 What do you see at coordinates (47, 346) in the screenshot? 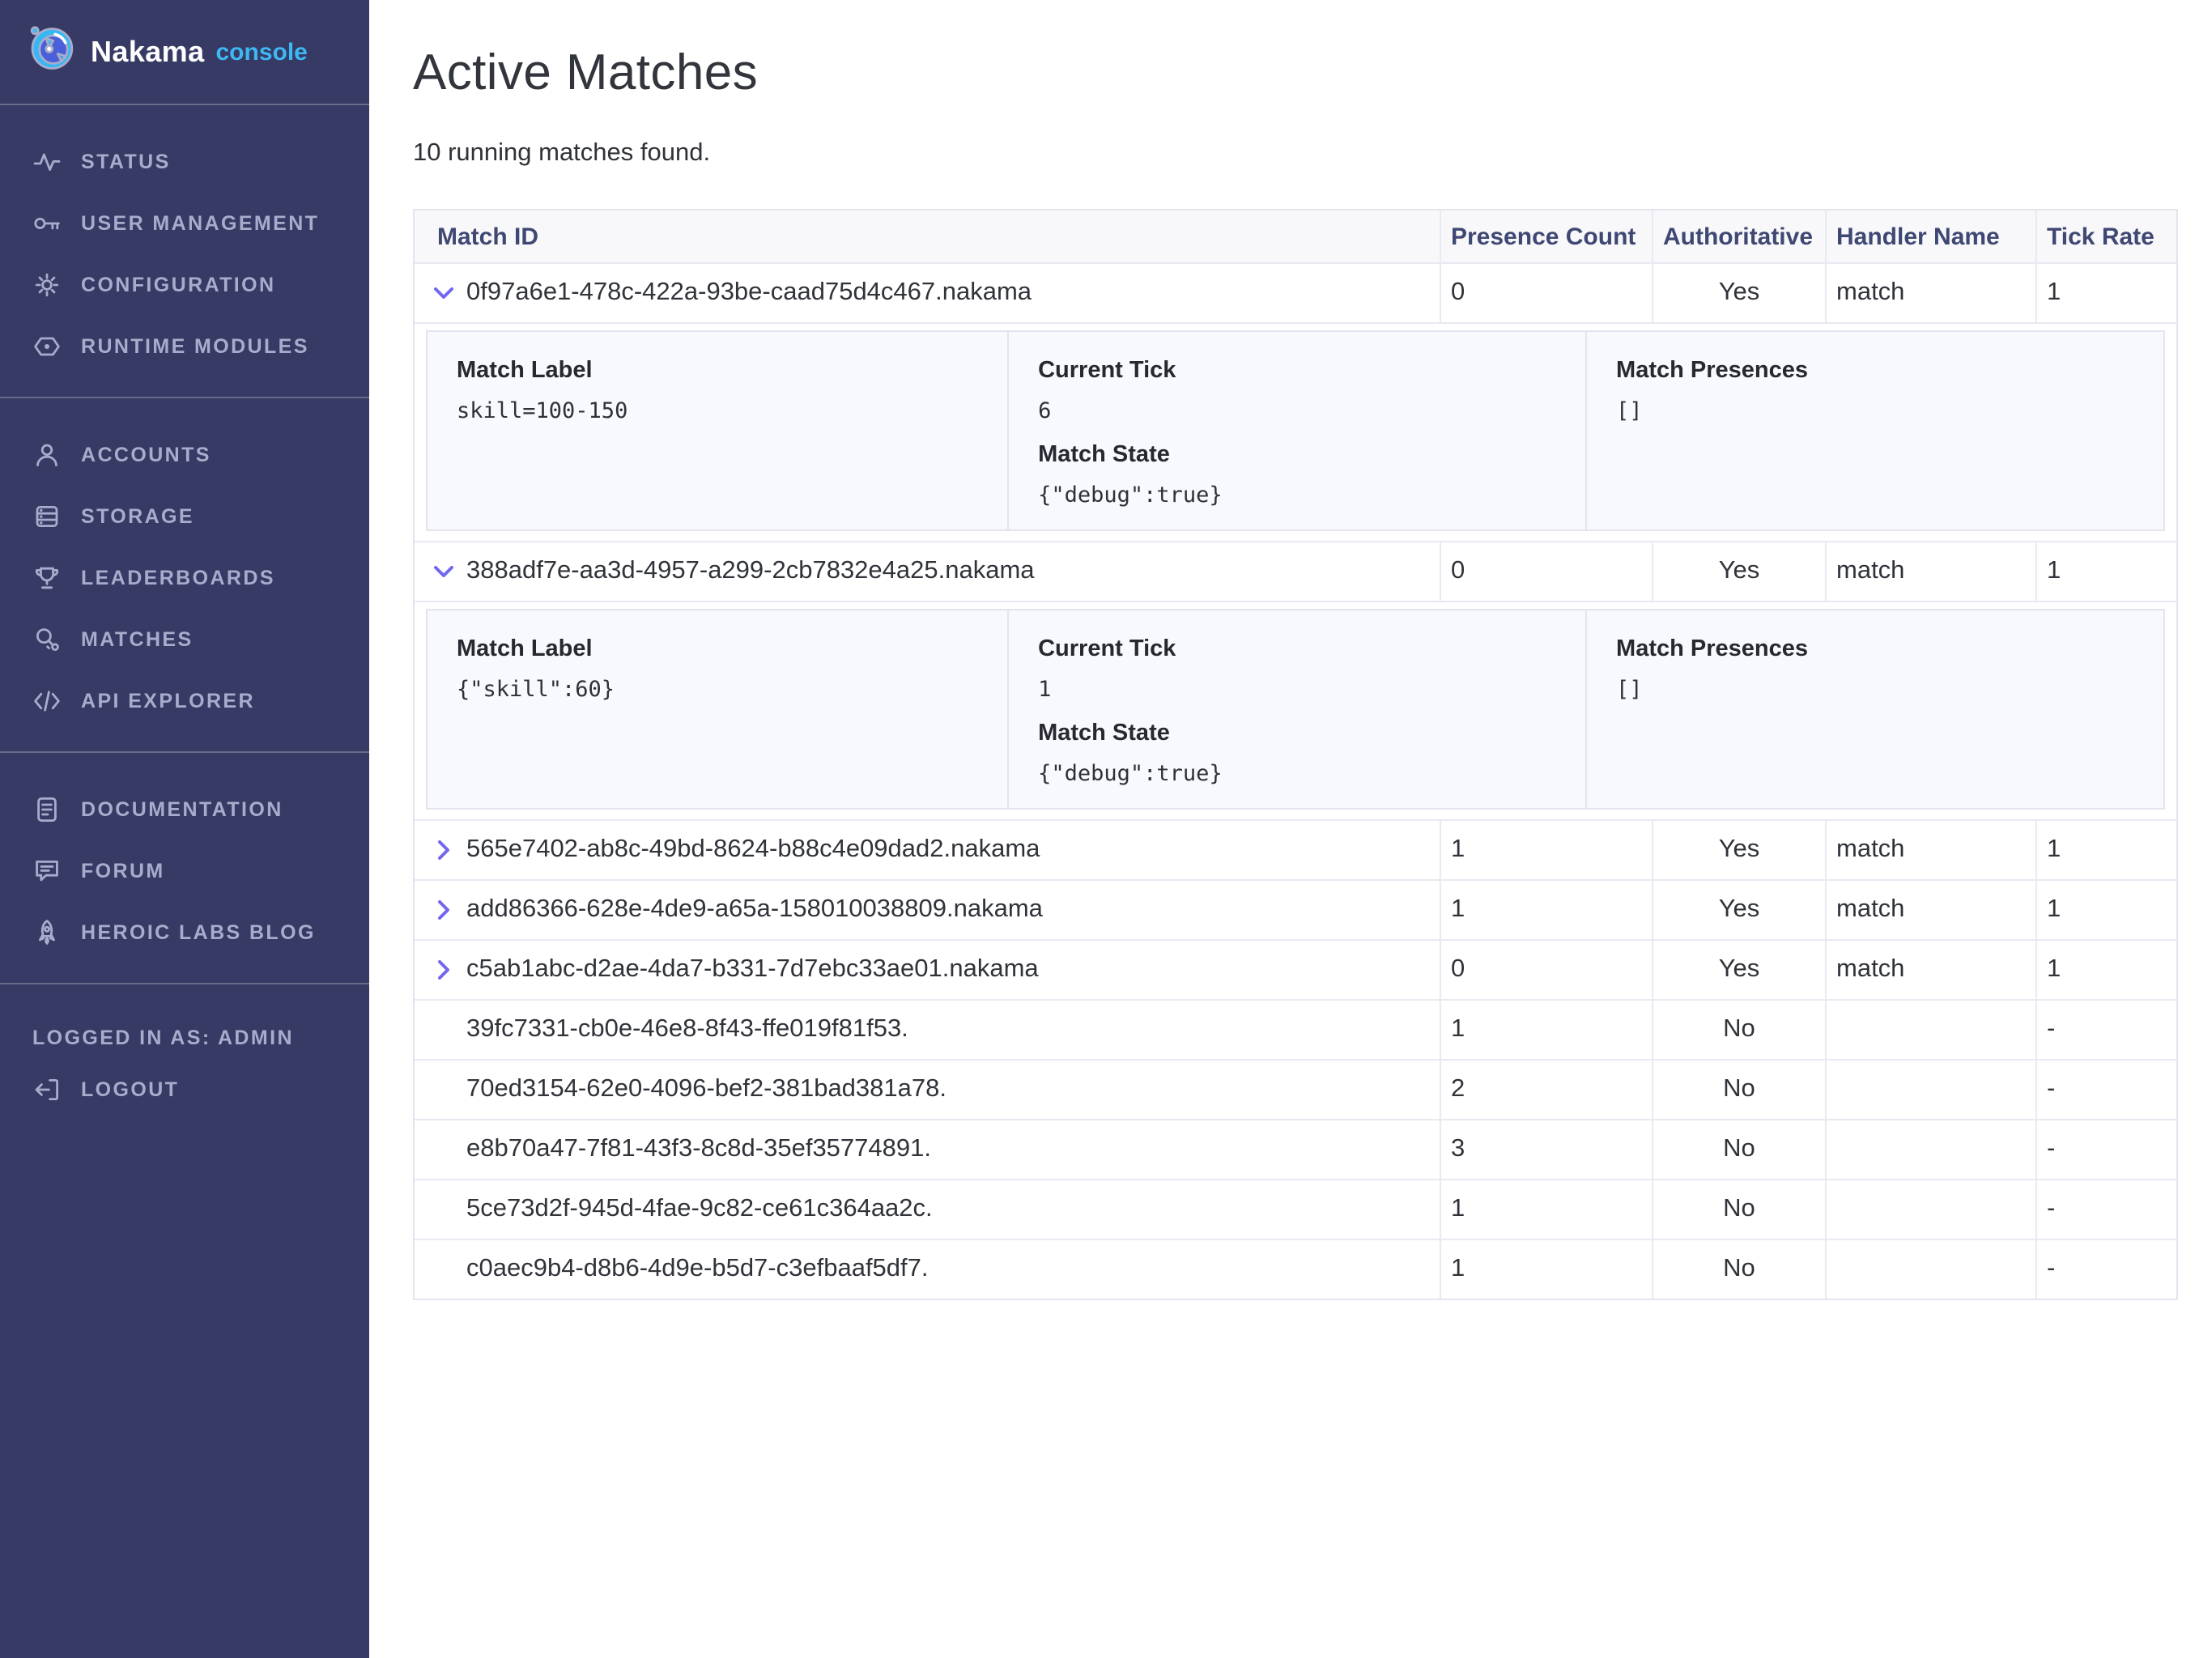
I see `hexagon-icon` at bounding box center [47, 346].